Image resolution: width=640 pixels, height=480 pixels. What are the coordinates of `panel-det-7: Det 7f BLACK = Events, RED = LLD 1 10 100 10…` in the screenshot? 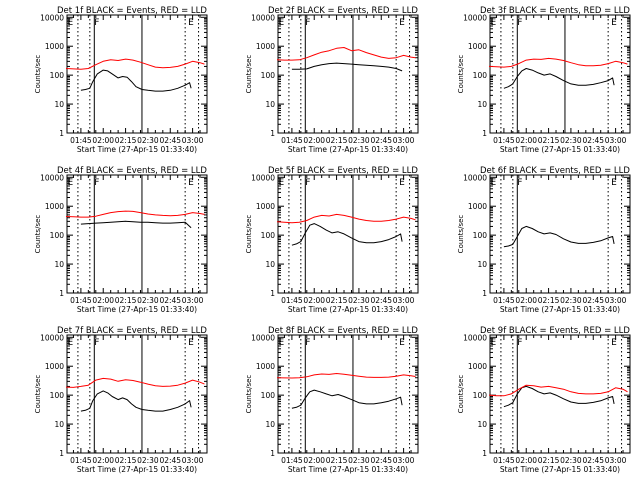 It's located at (121, 400).